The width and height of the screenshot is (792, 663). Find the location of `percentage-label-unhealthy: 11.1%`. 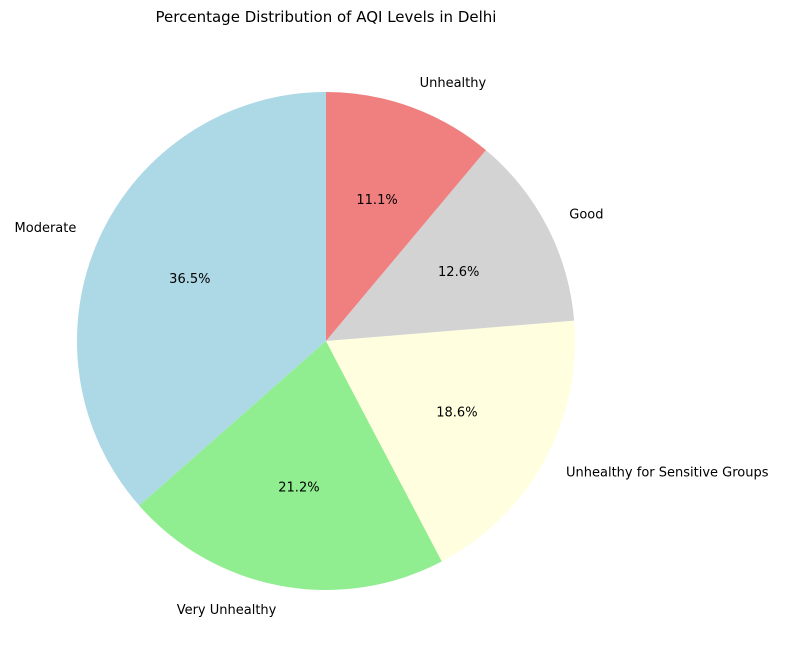

percentage-label-unhealthy: 11.1% is located at coordinates (376, 200).